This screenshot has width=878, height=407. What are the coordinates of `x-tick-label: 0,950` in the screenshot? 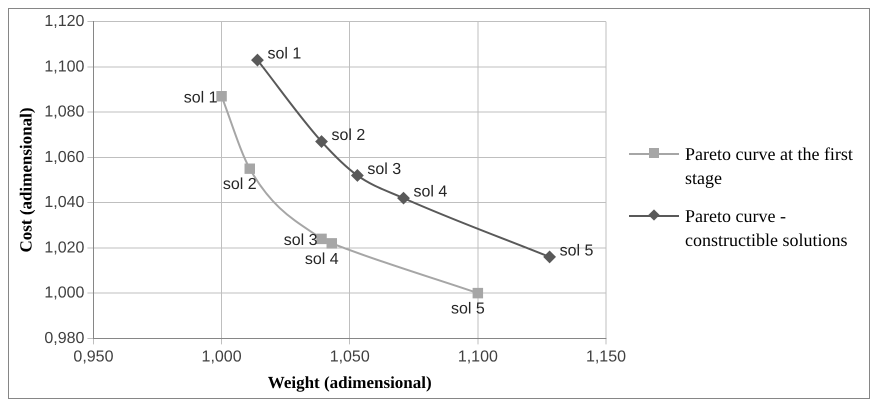 It's located at (93, 357).